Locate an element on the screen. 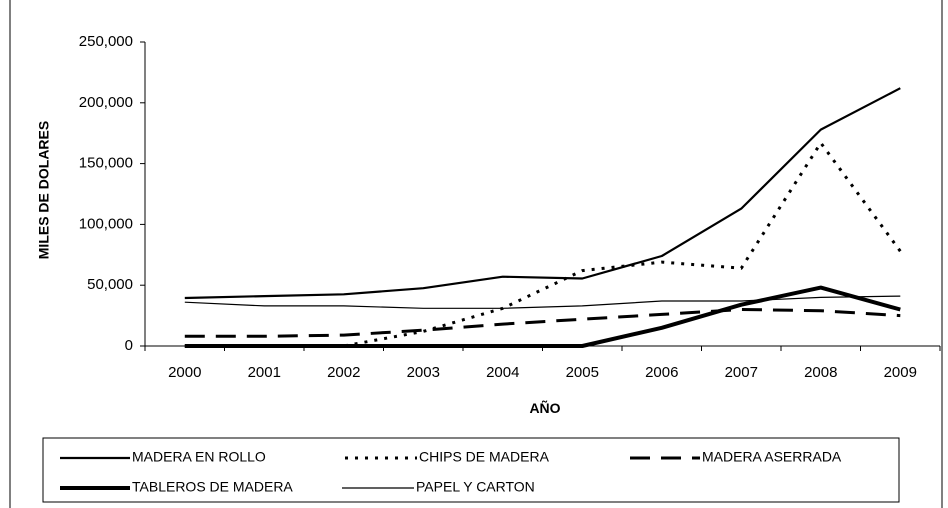 This screenshot has height=508, width=948. x-tick-label: 2001 is located at coordinates (264, 372).